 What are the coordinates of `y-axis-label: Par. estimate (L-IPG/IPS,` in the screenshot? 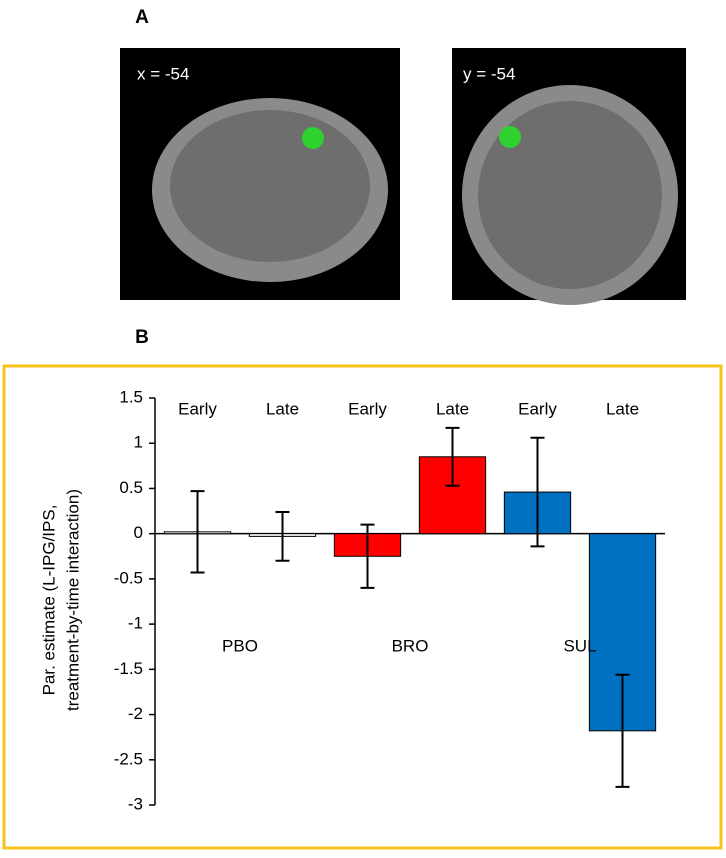 It's located at (48, 600).